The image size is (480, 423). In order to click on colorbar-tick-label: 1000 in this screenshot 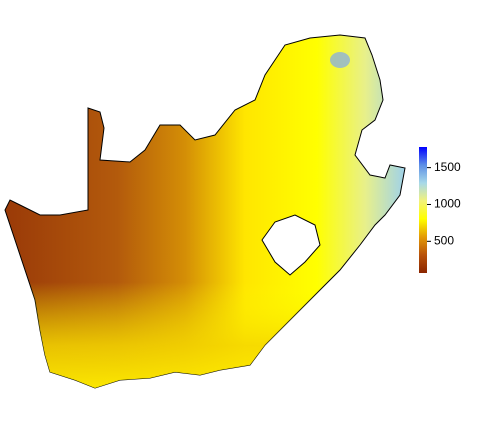, I will do `click(447, 204)`.